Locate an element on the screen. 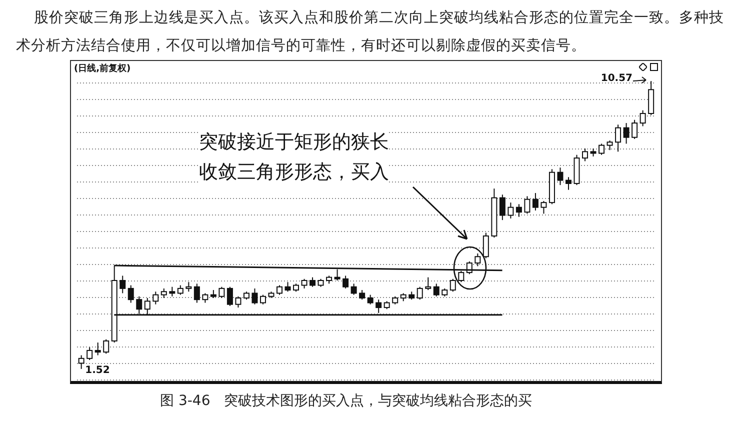  annotation: 1.52 is located at coordinates (97, 370).